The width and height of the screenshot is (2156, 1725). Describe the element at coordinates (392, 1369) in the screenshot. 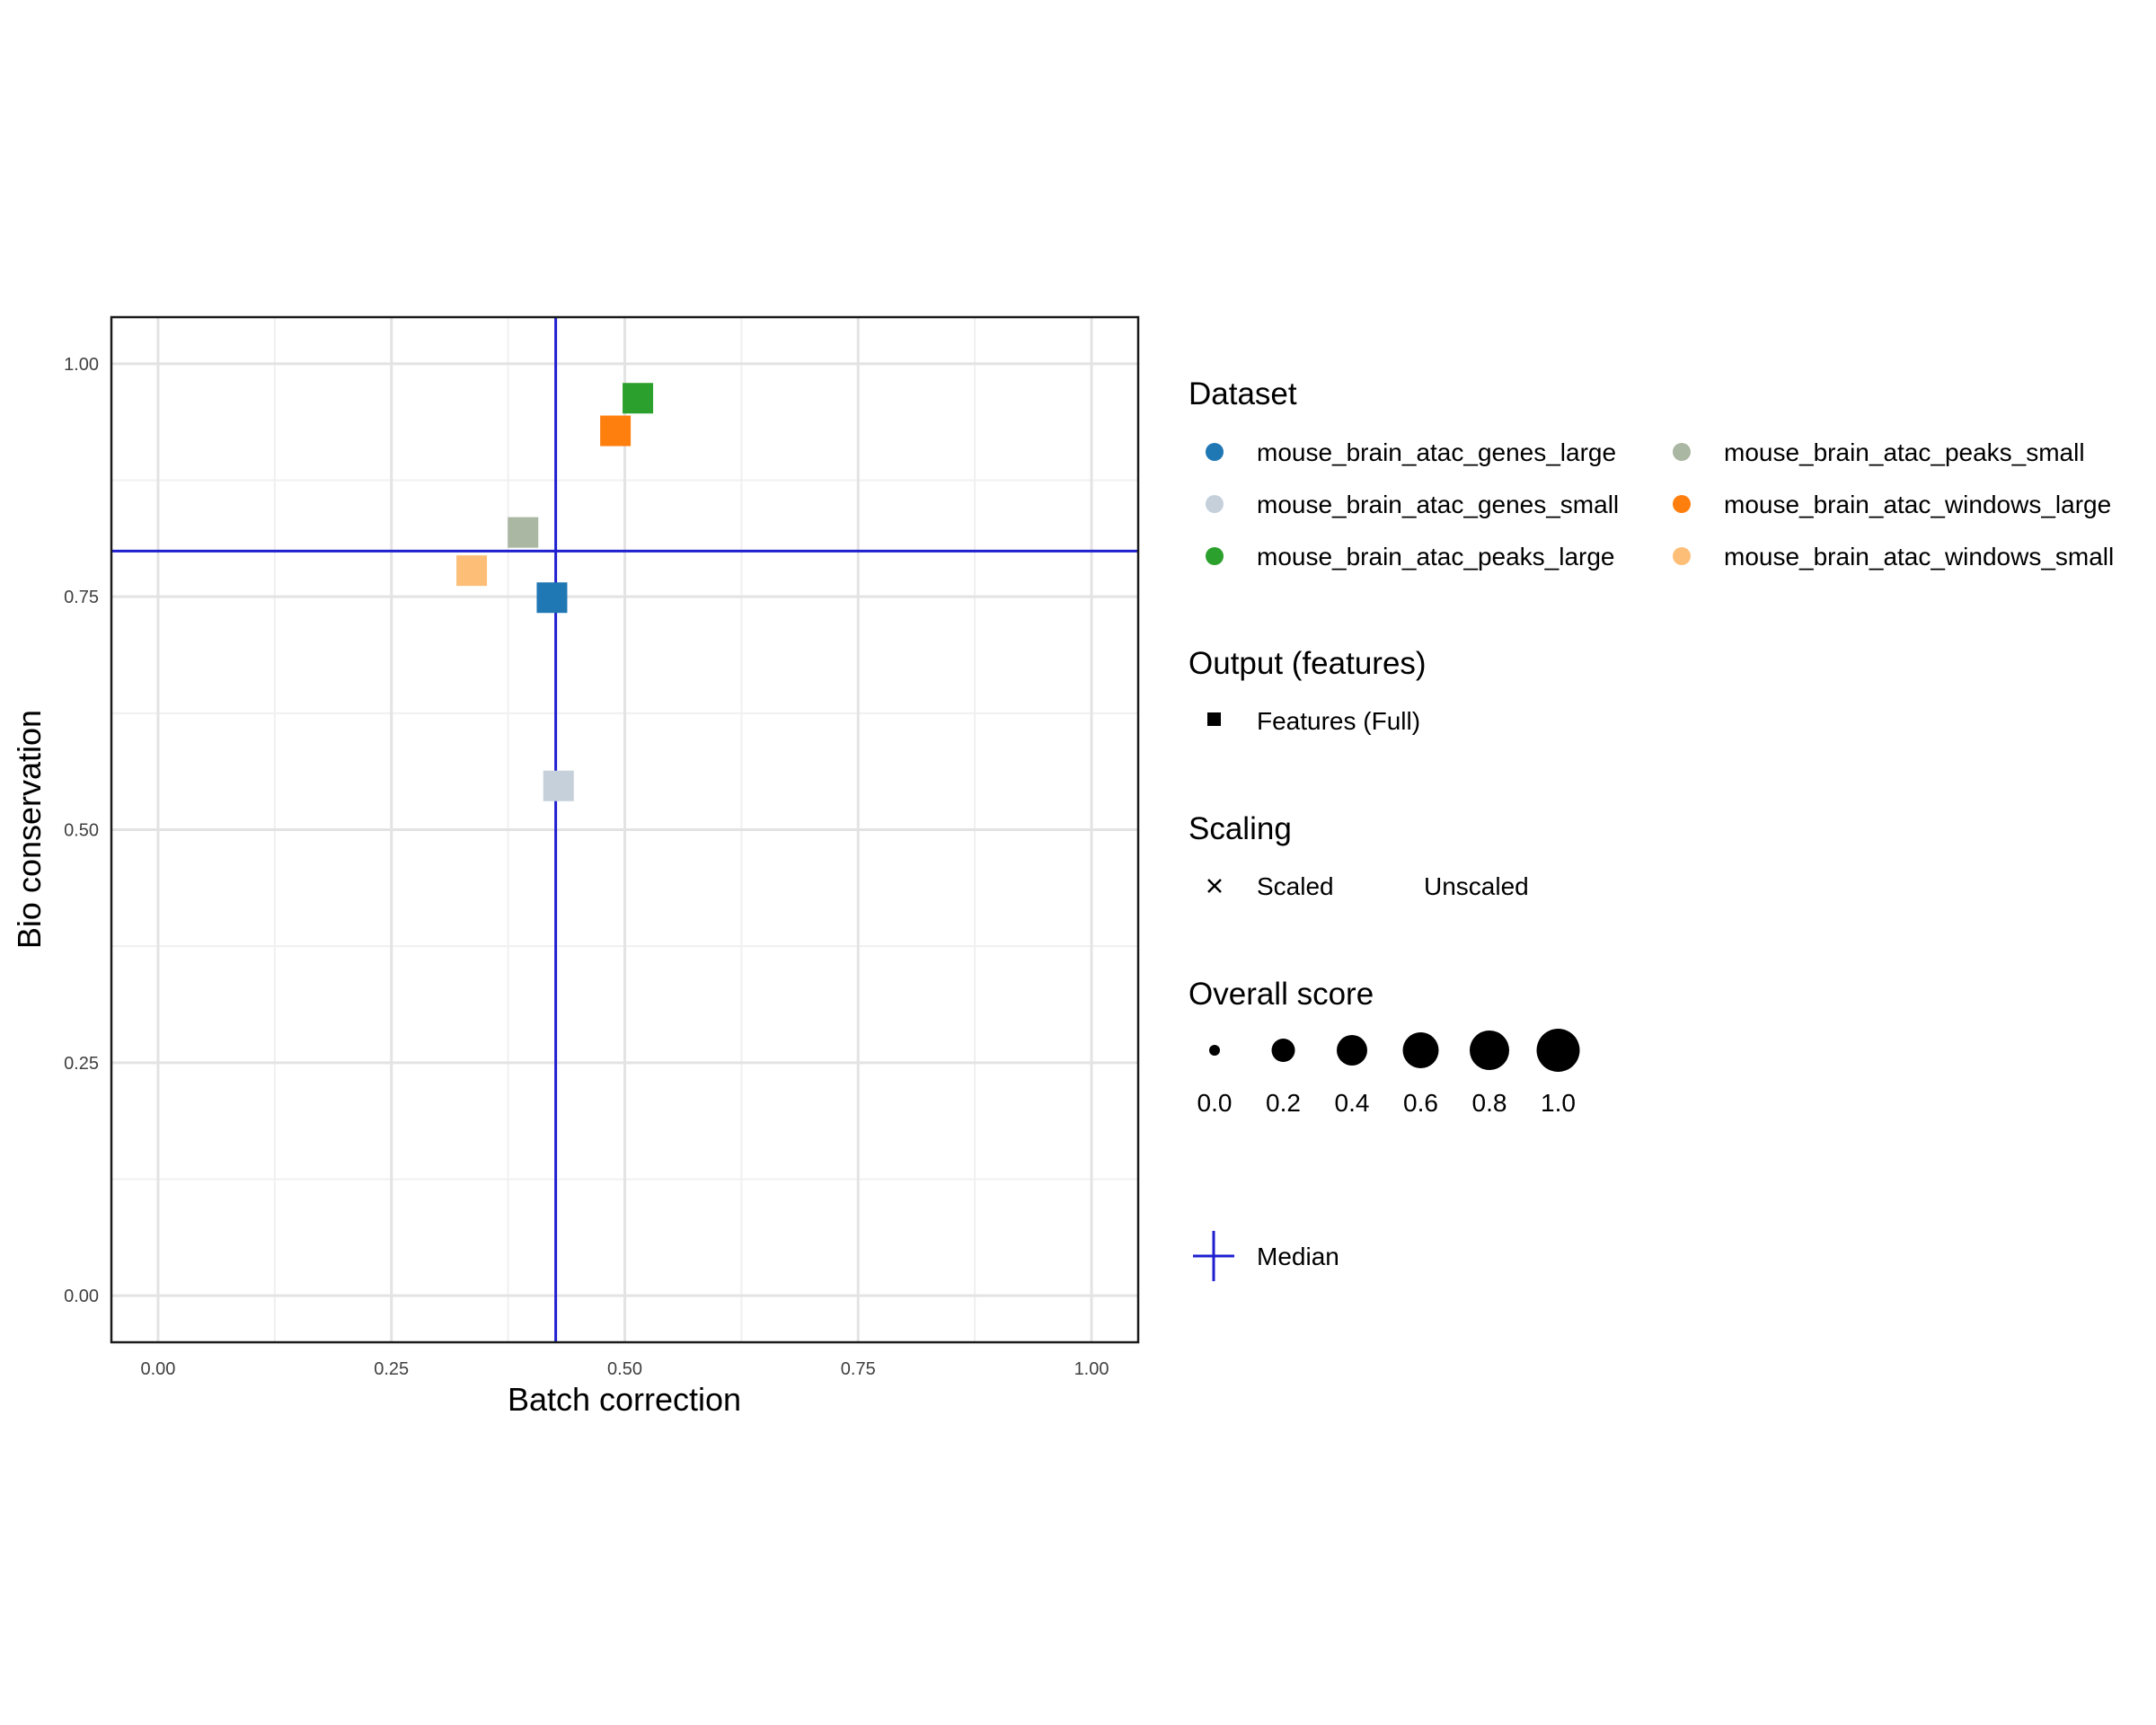

I see `x-tick-label: 0.25` at that location.